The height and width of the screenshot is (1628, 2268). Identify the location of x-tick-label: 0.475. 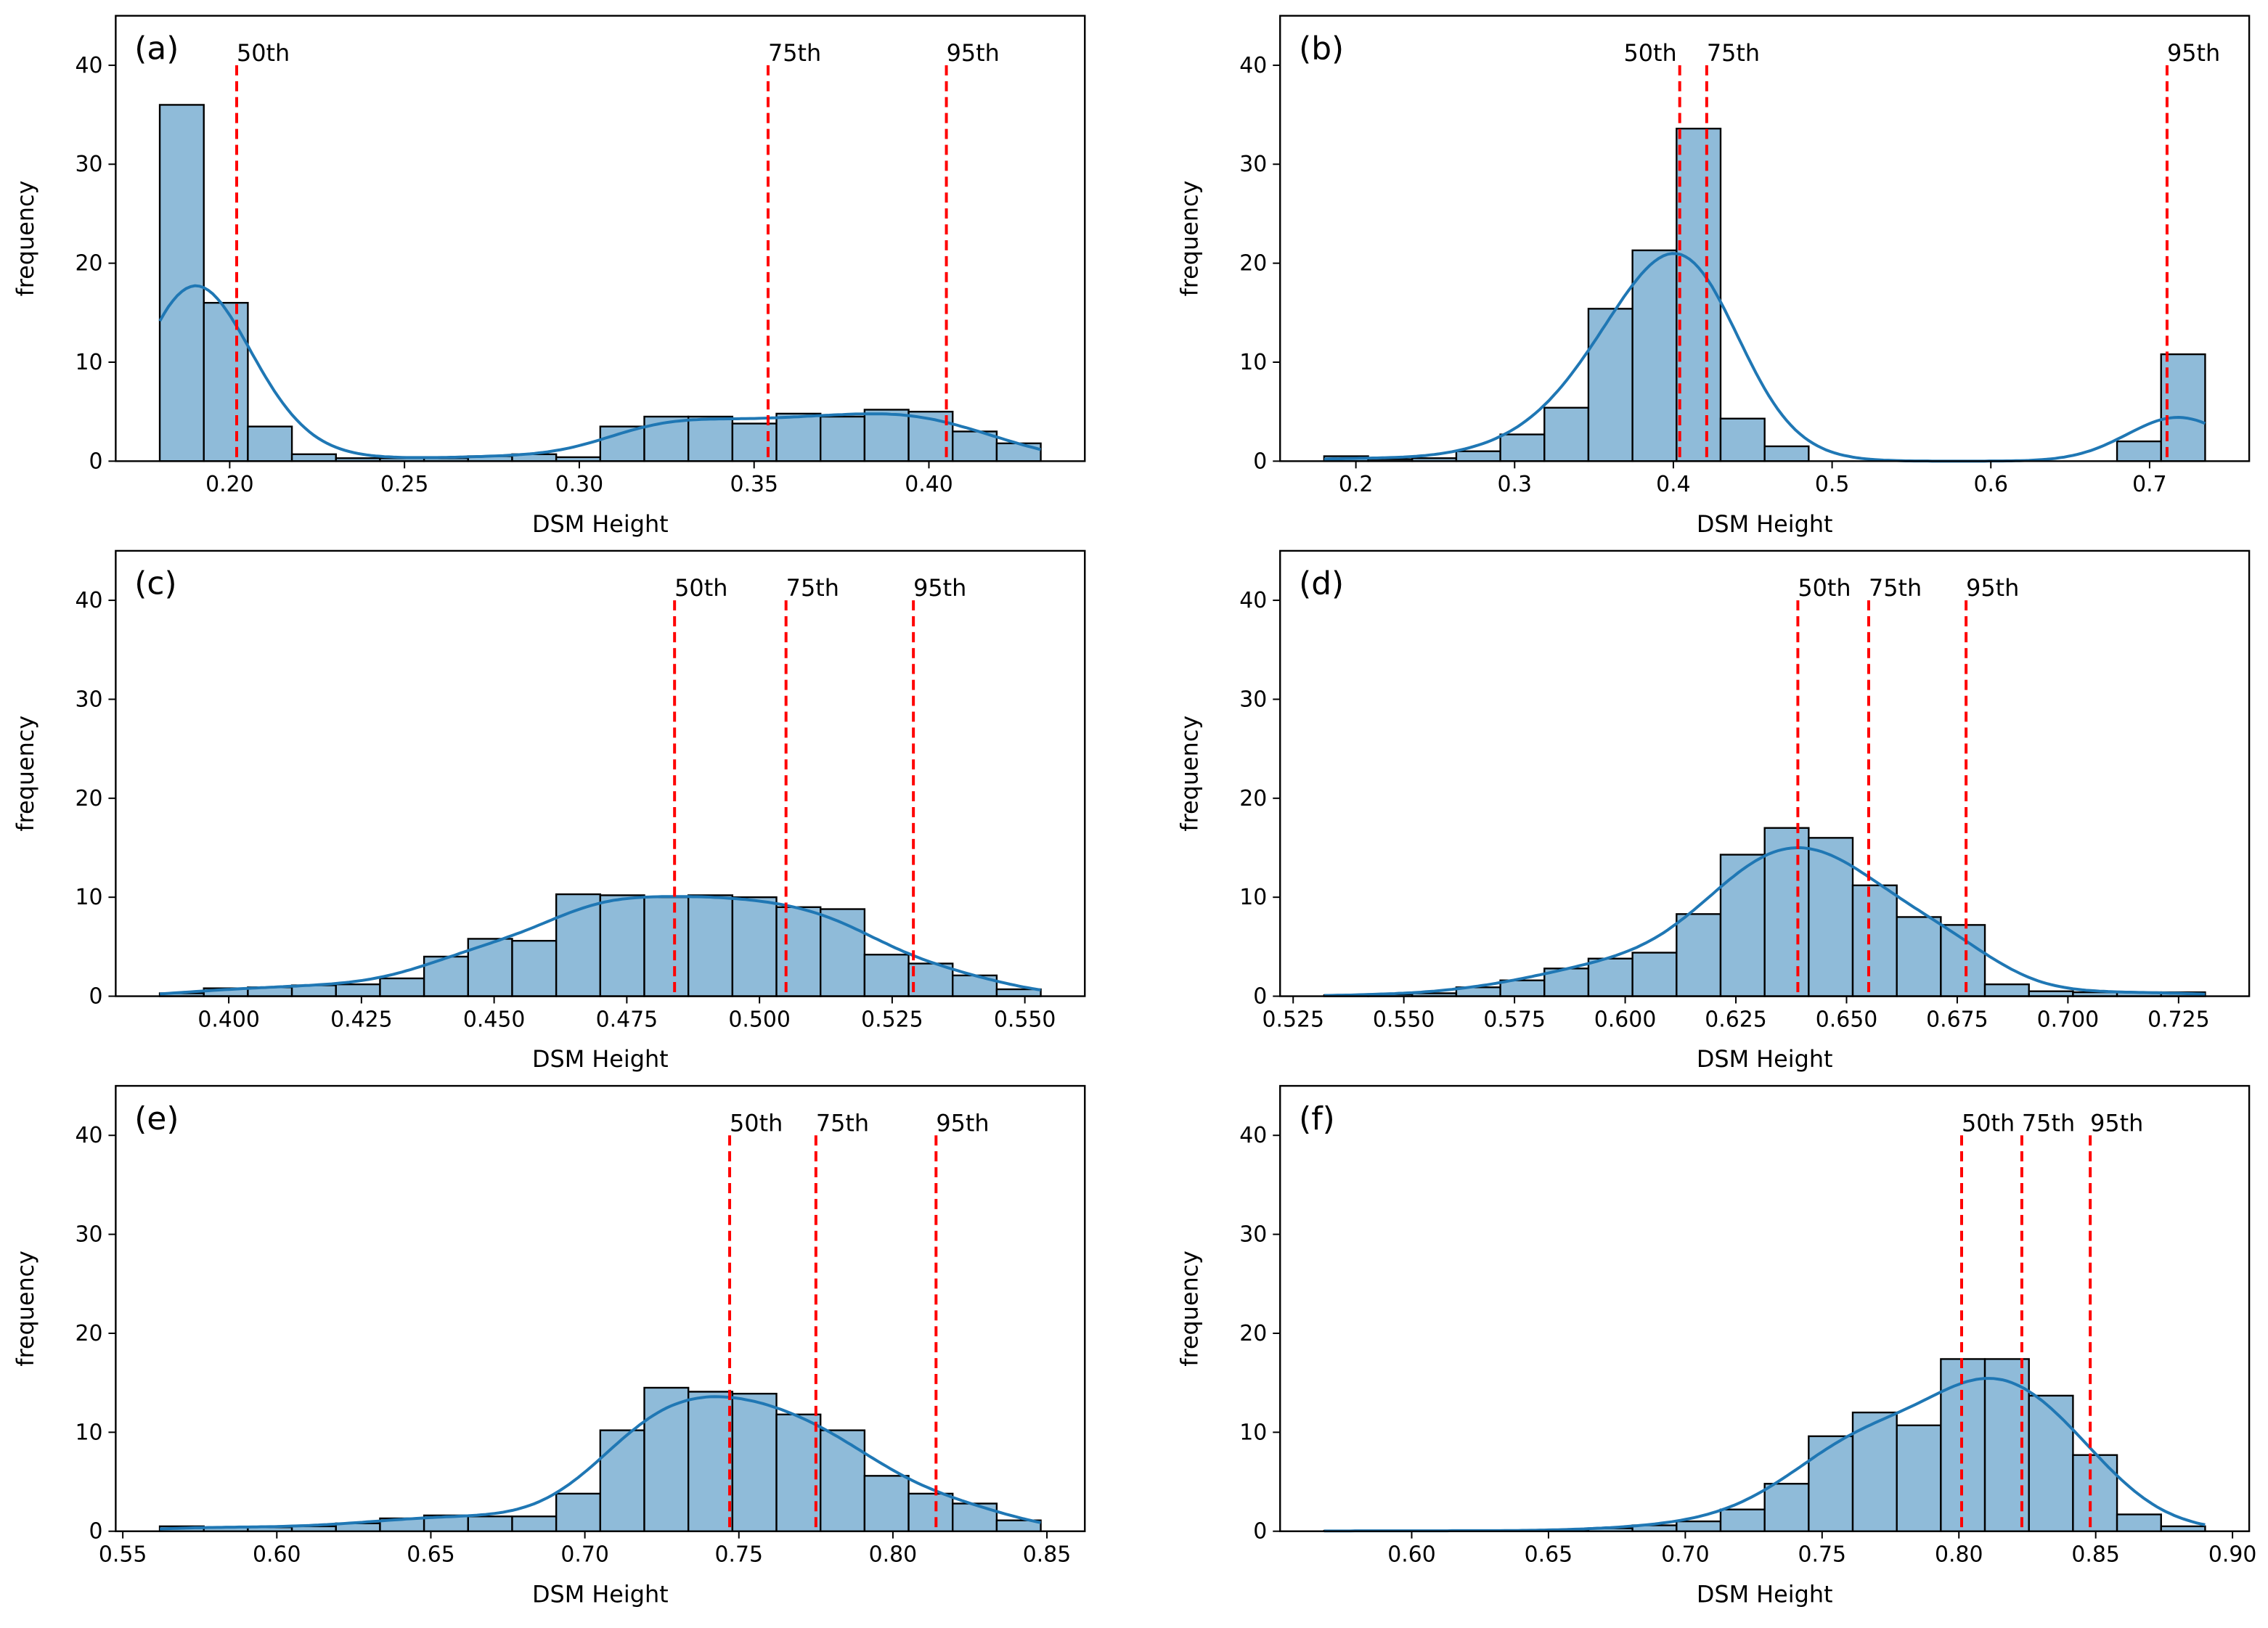
(627, 1019).